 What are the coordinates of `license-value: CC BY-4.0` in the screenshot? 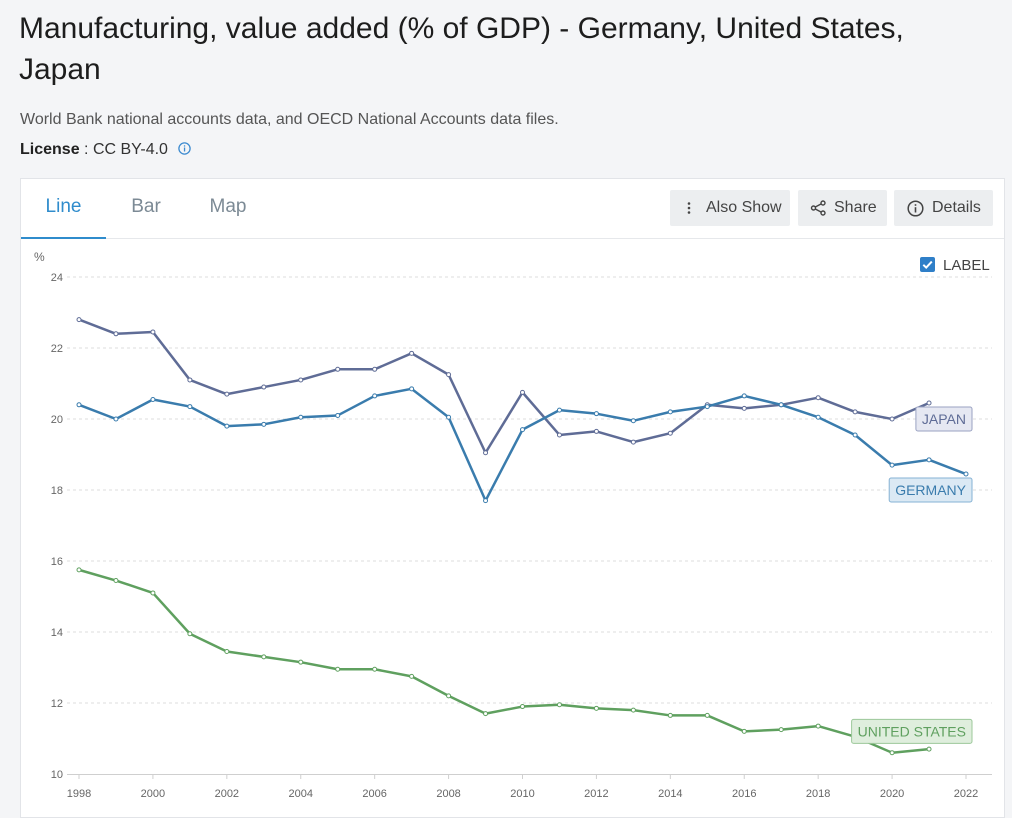 It's located at (130, 149).